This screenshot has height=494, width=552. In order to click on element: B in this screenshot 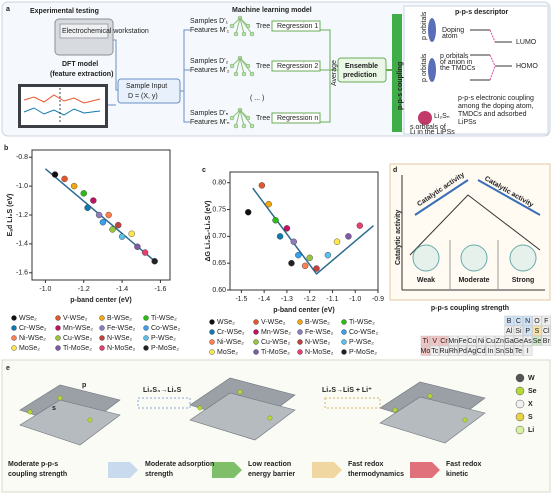, I will do `click(509, 321)`.